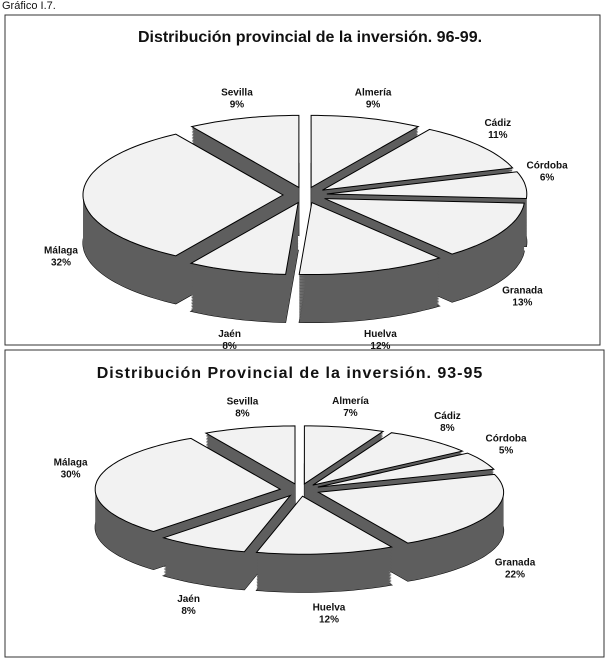  What do you see at coordinates (350, 413) in the screenshot?
I see `slice-value-label: 7%` at bounding box center [350, 413].